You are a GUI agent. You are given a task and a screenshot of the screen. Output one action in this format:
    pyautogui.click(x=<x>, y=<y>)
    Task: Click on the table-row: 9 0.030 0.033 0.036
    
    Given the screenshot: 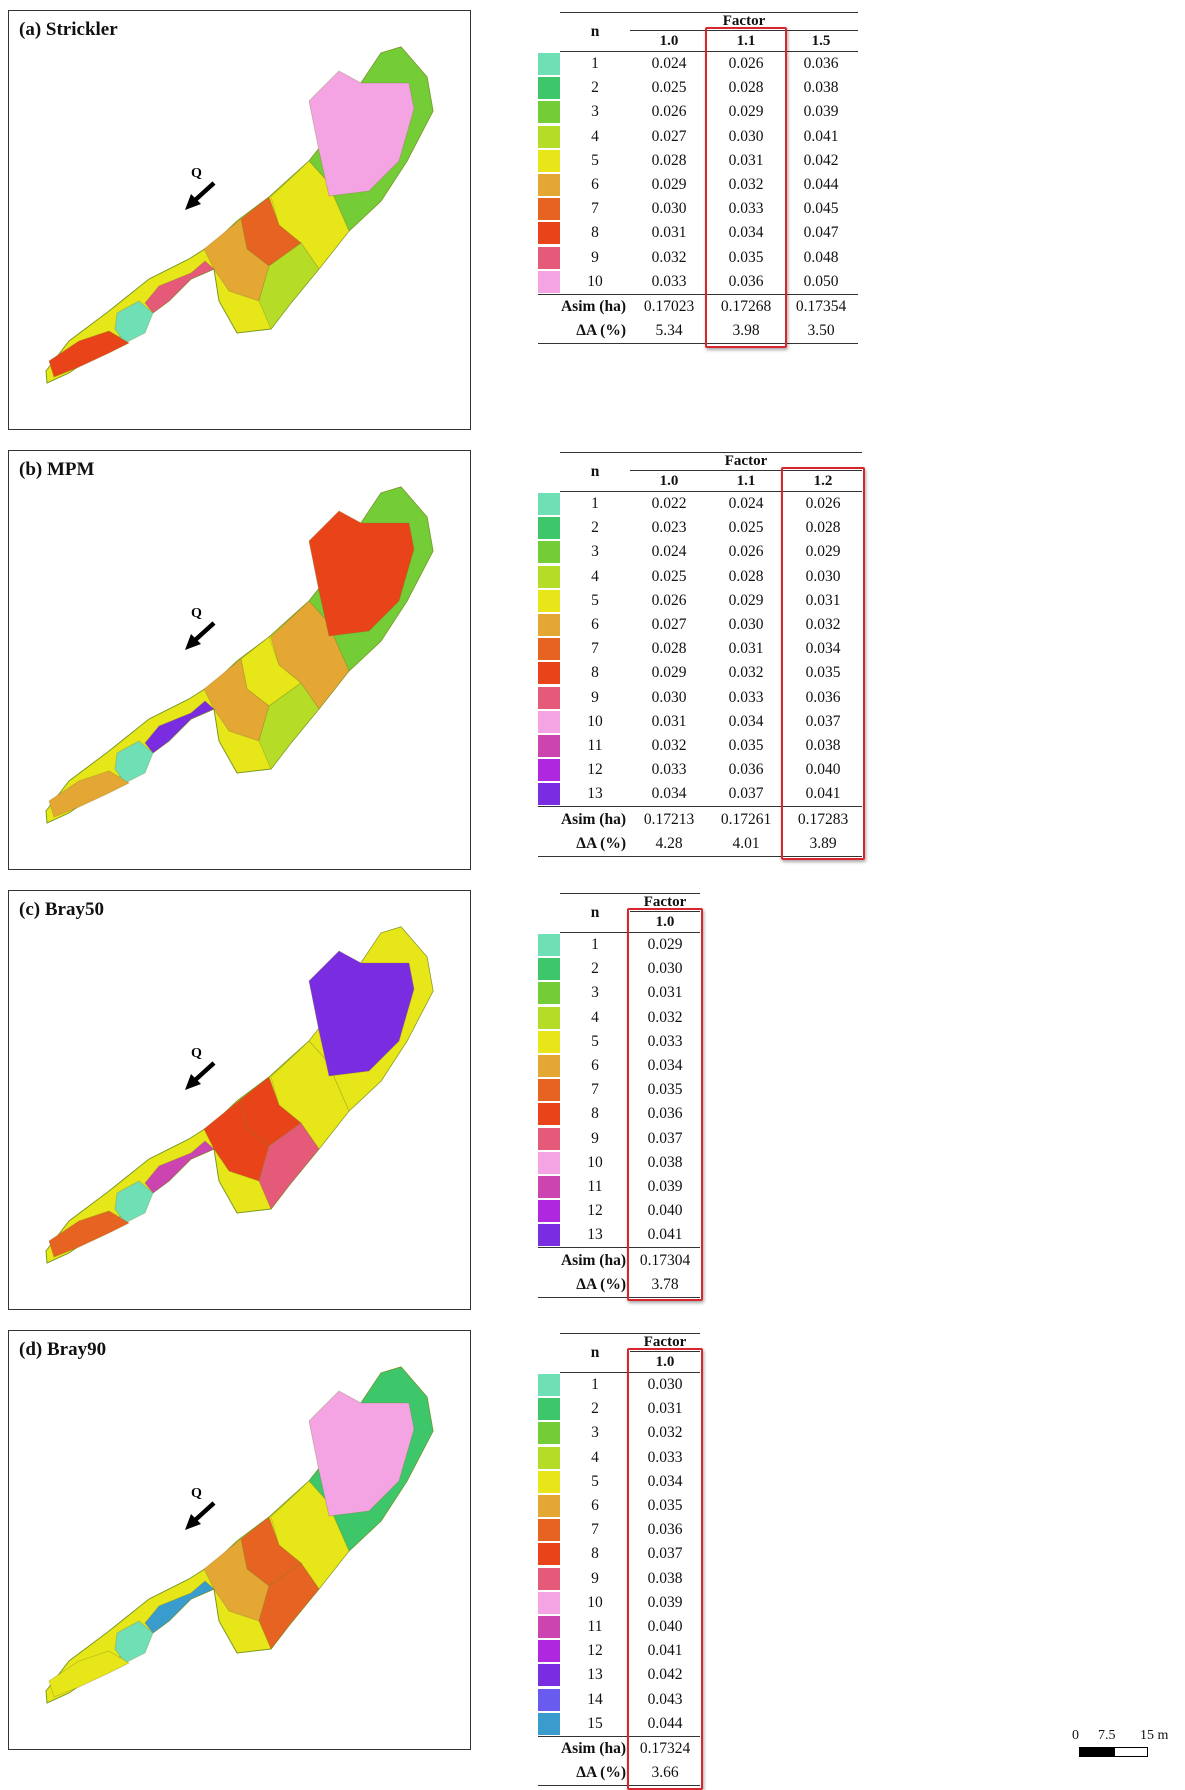 What is the action you would take?
    pyautogui.click(x=700, y=698)
    